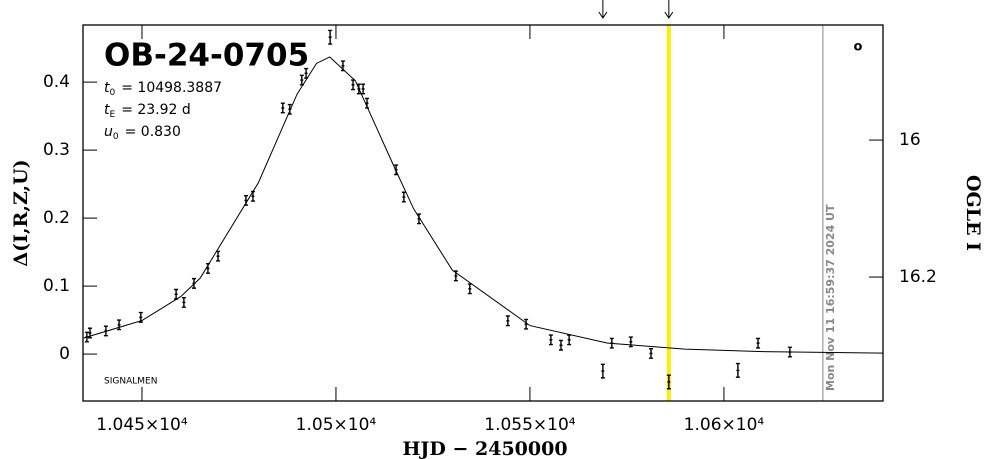  What do you see at coordinates (113, 115) in the screenshot?
I see `param-sub: E` at bounding box center [113, 115].